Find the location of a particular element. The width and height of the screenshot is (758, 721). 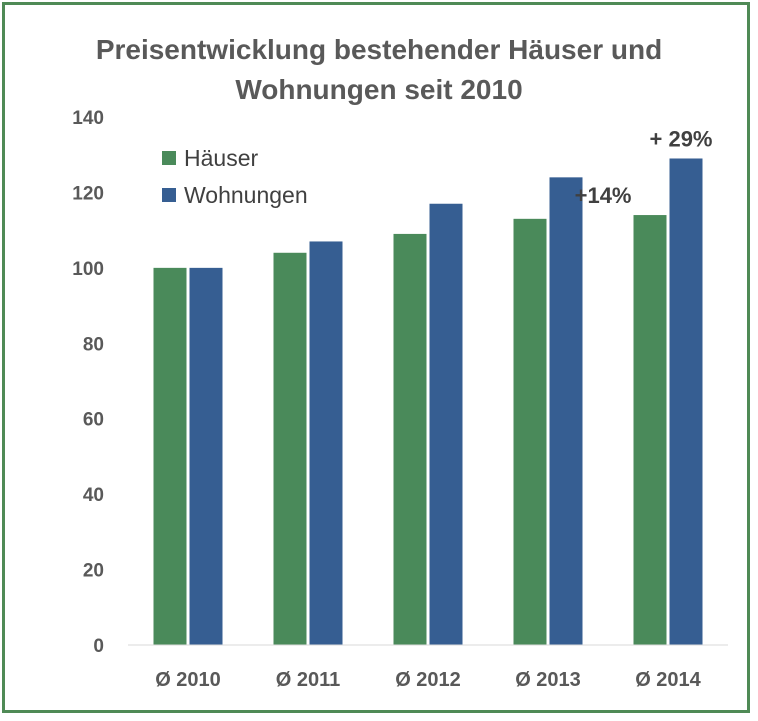

y-tick-label: 120 is located at coordinates (88, 193).